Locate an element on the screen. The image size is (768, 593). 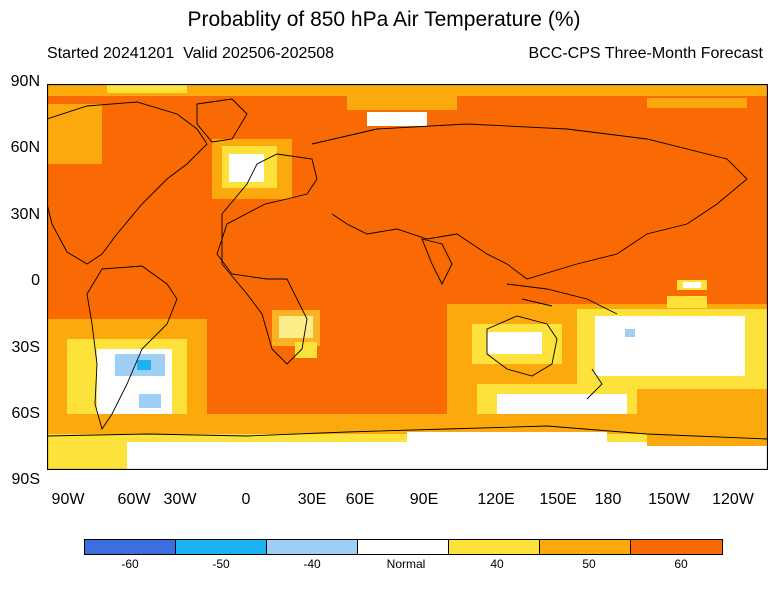
lat-label: 60N is located at coordinates (25, 147).